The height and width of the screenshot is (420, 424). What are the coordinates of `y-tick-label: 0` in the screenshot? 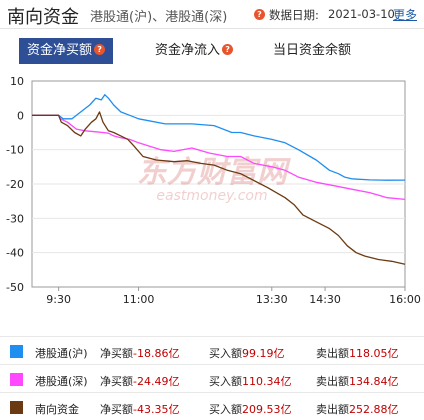 It's located at (20, 115).